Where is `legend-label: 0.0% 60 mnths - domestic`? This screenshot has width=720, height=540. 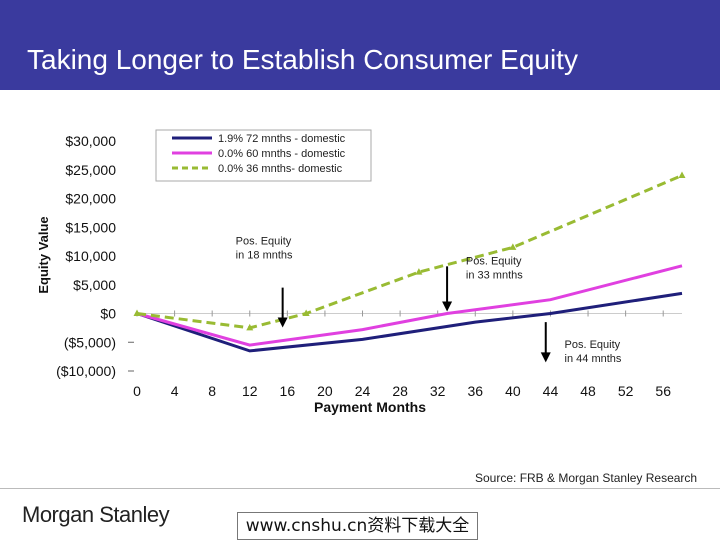 legend-label: 0.0% 60 mnths - domestic is located at coordinates (282, 154).